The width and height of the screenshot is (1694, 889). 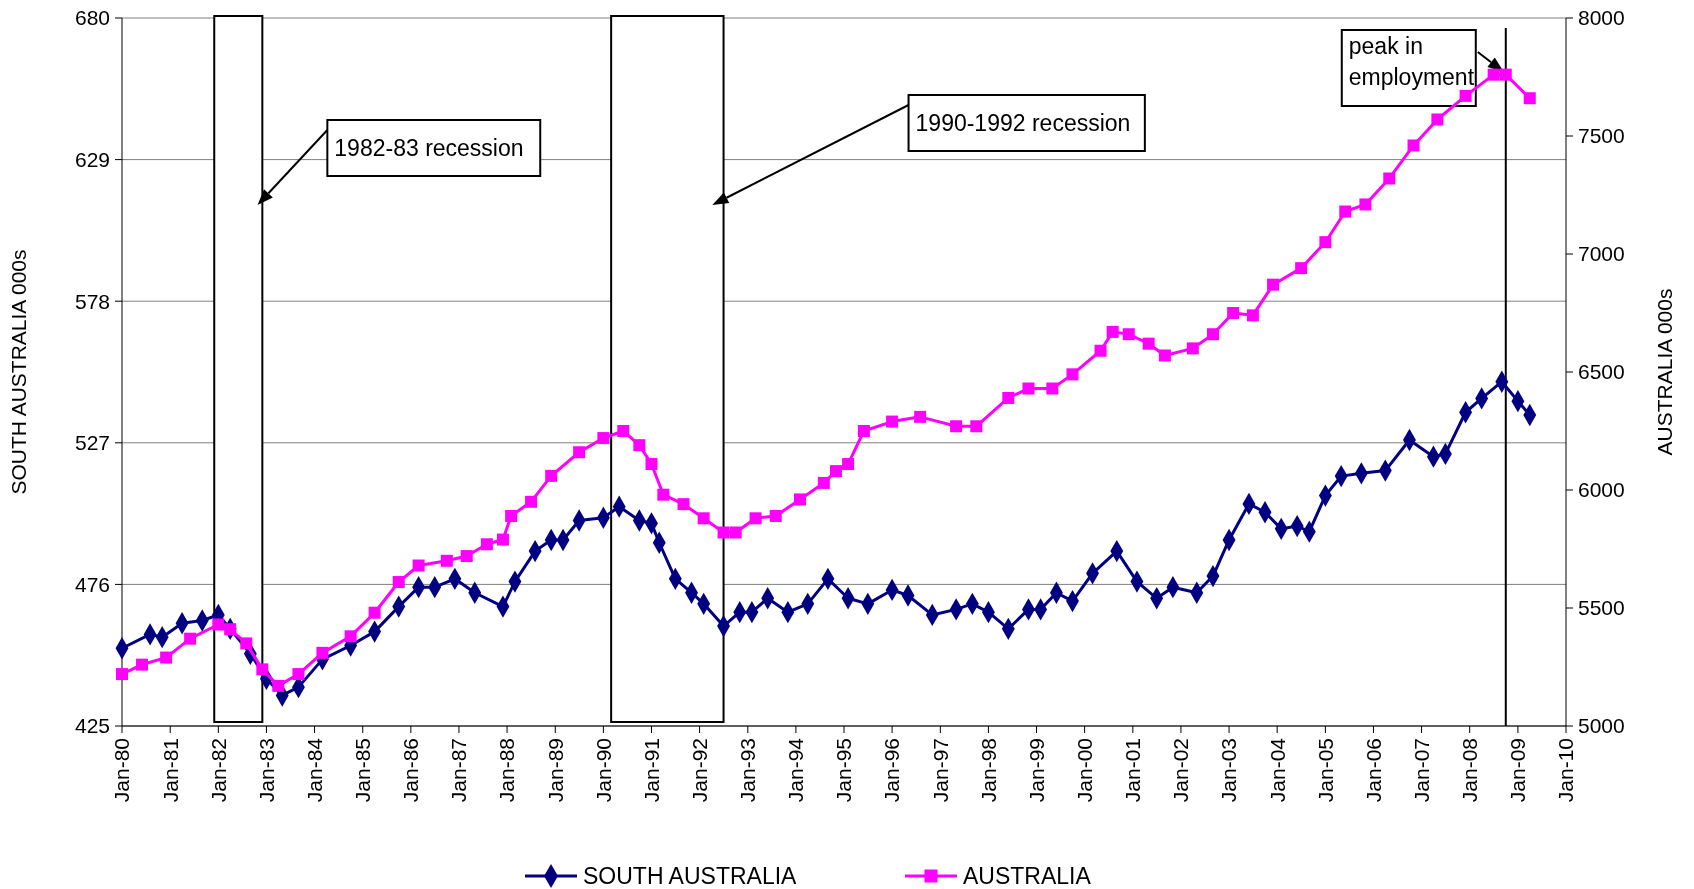 What do you see at coordinates (1325, 770) in the screenshot?
I see `x-tick-label: Jan-05` at bounding box center [1325, 770].